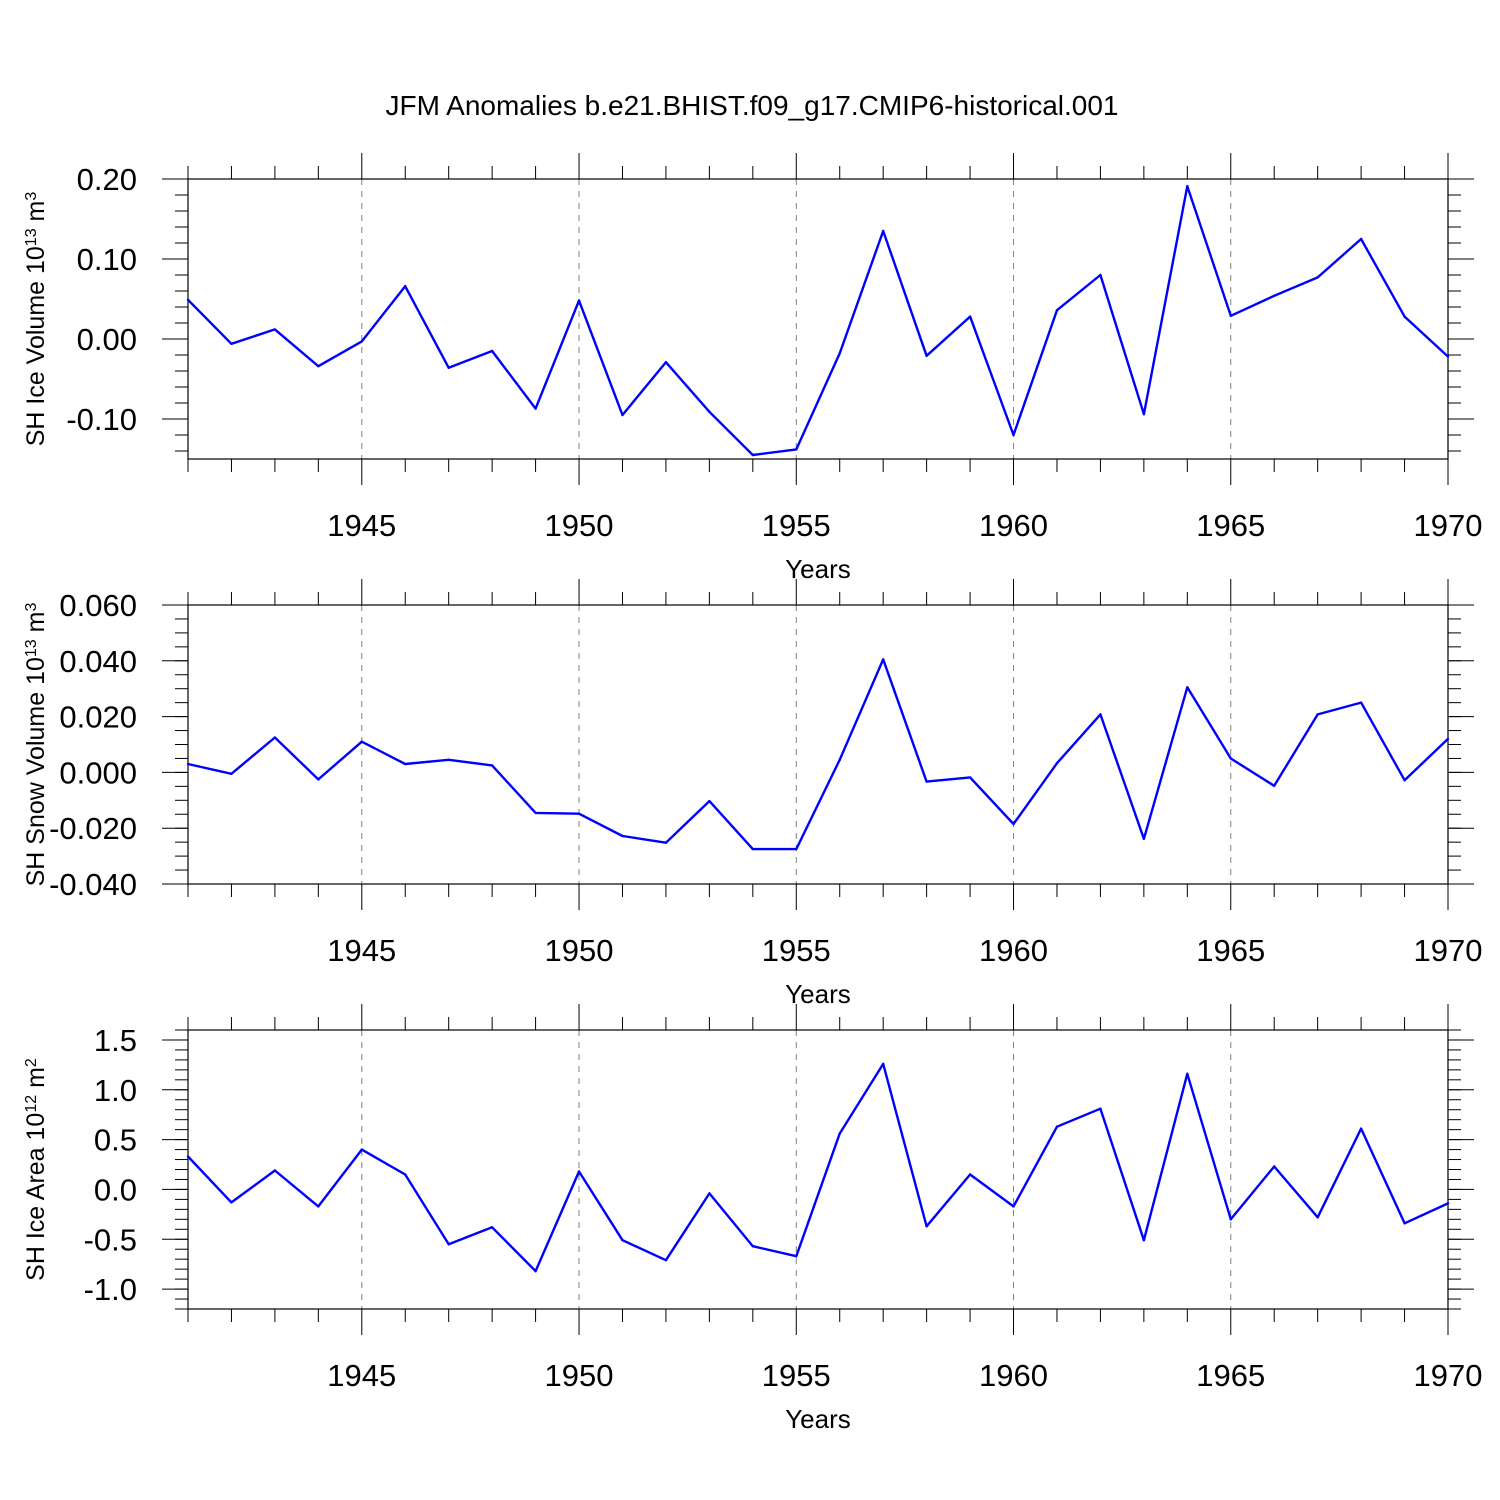 Image resolution: width=1500 pixels, height=1500 pixels. Describe the element at coordinates (31, 196) in the screenshot. I see `y-axis-label-superscript: 3` at that location.